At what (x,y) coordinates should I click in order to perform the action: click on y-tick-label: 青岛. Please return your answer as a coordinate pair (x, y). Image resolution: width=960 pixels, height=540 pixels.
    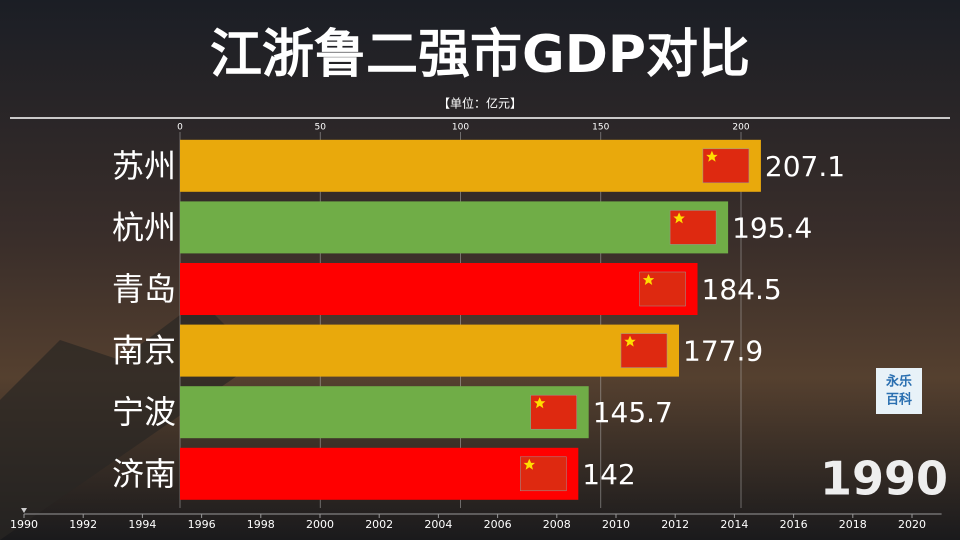
    Looking at the image, I should click on (144, 289).